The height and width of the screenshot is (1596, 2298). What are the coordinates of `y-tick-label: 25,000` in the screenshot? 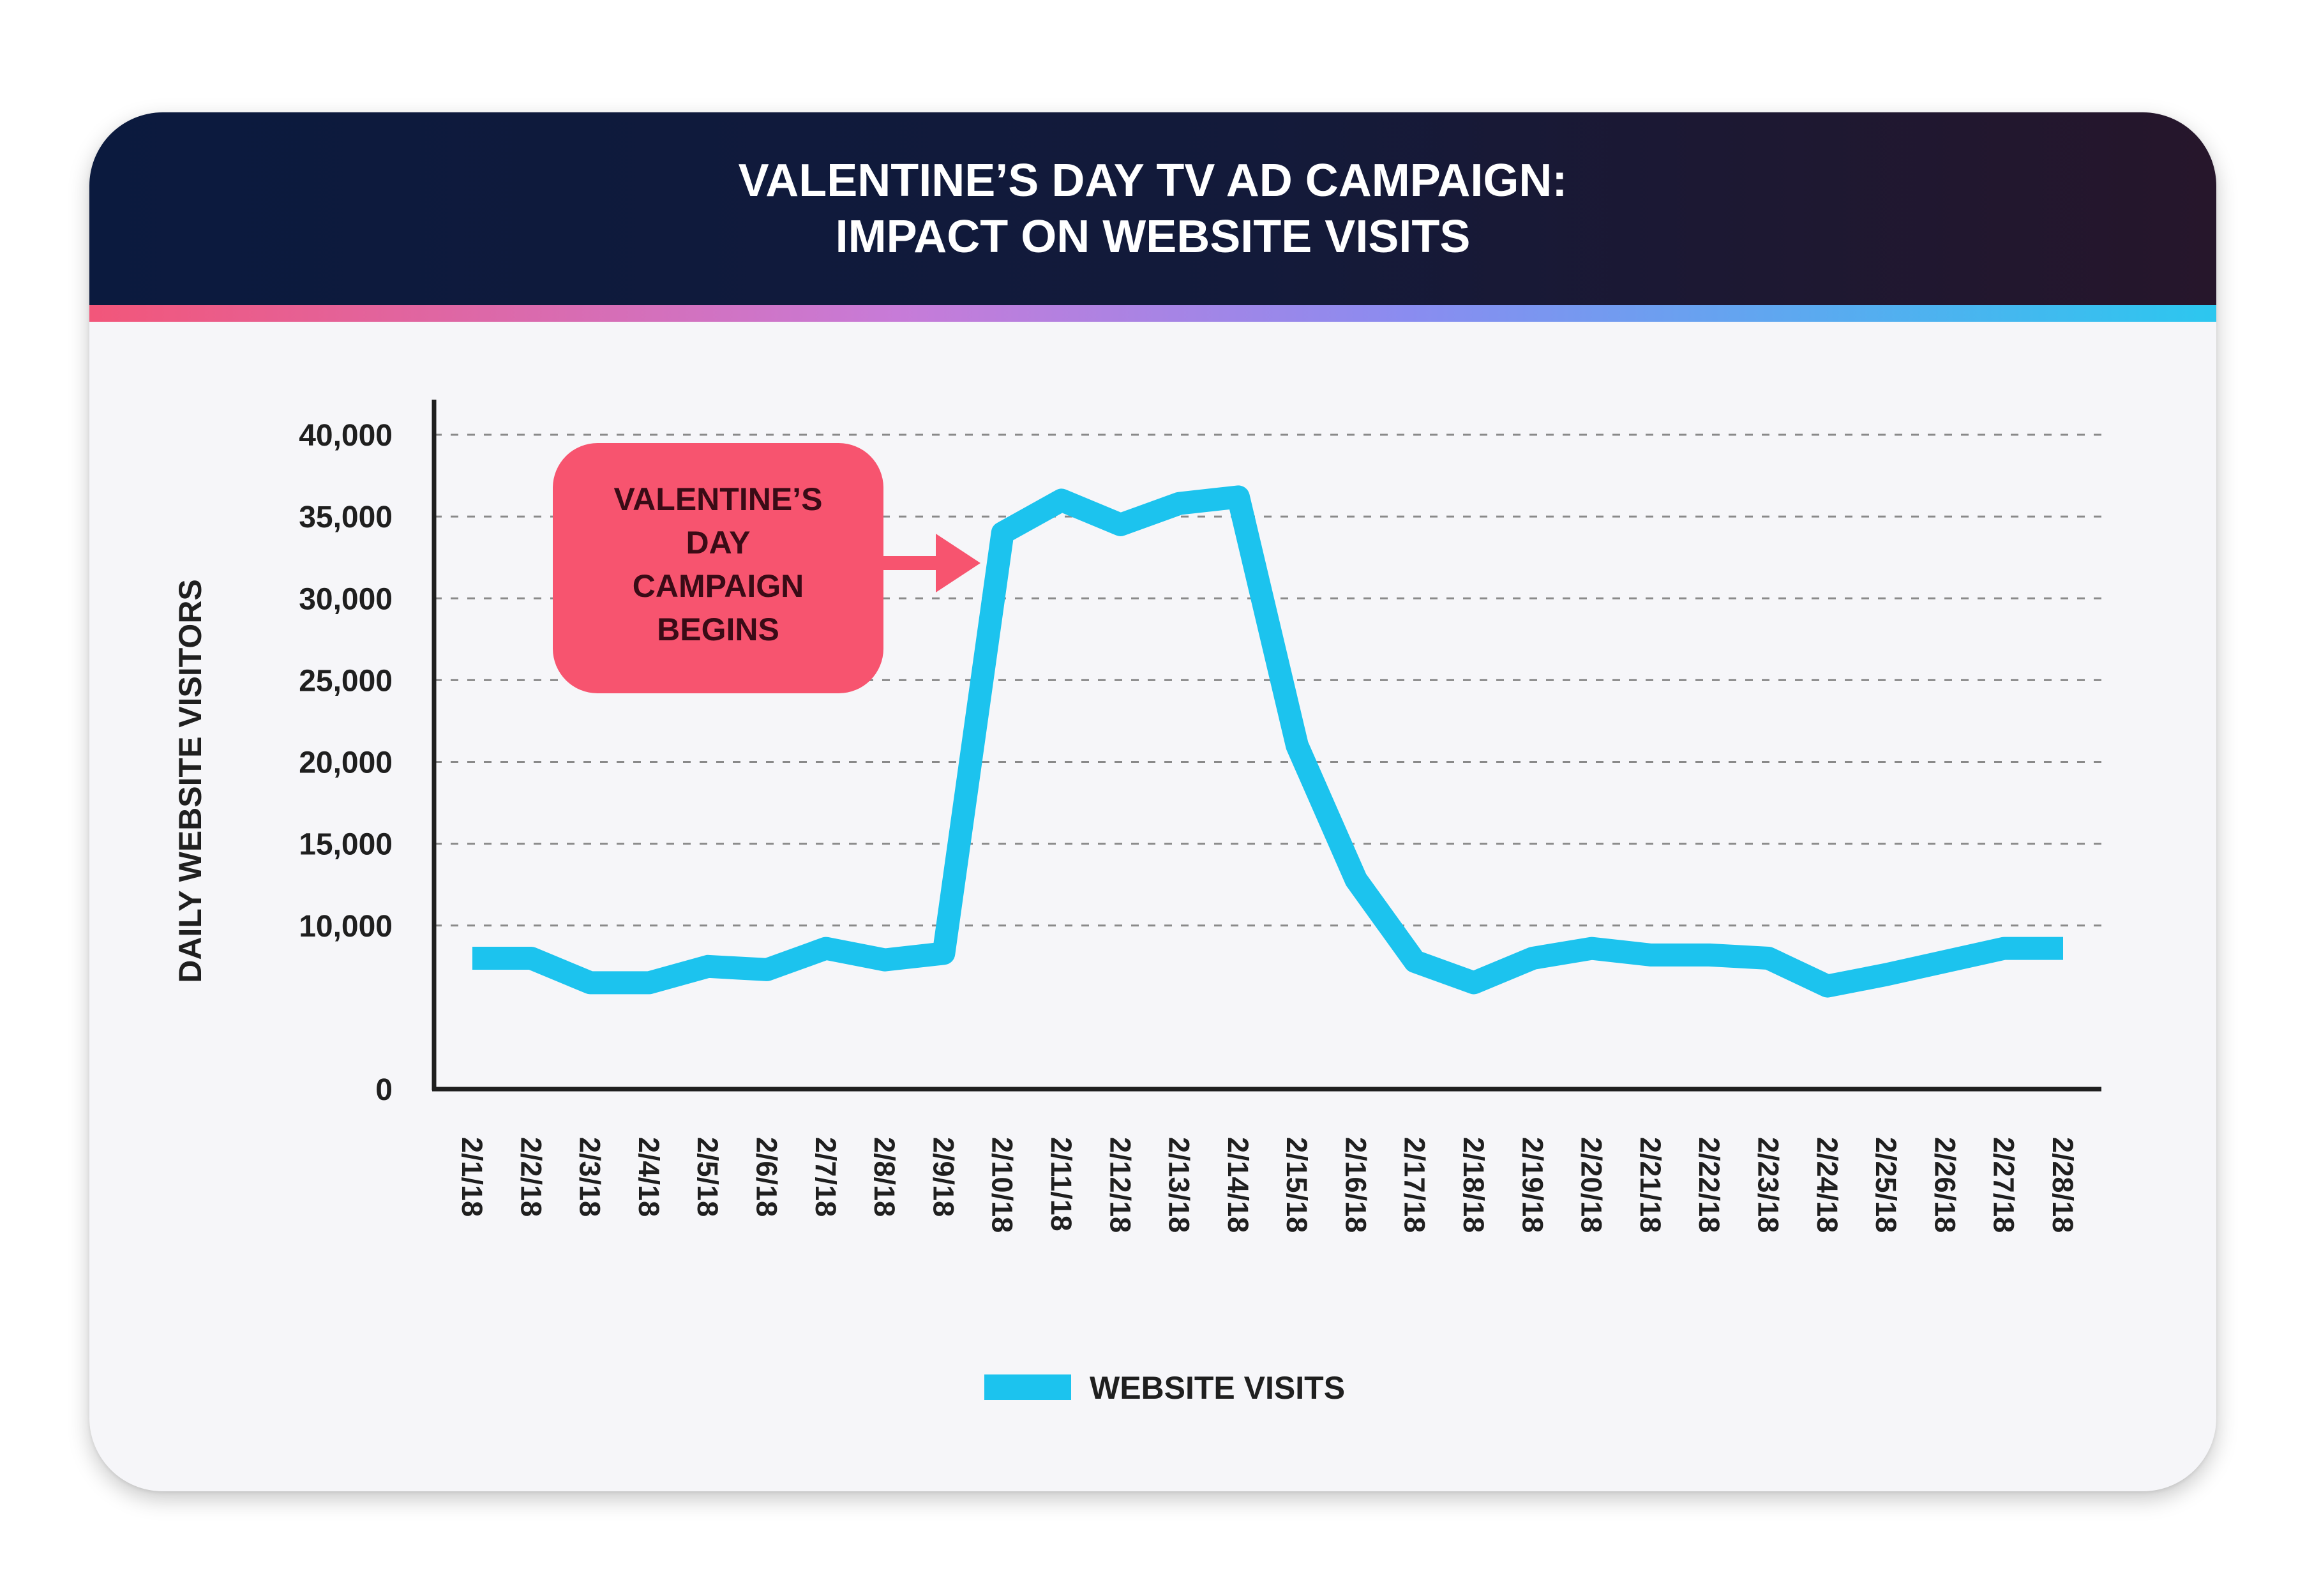 It's located at (346, 681).